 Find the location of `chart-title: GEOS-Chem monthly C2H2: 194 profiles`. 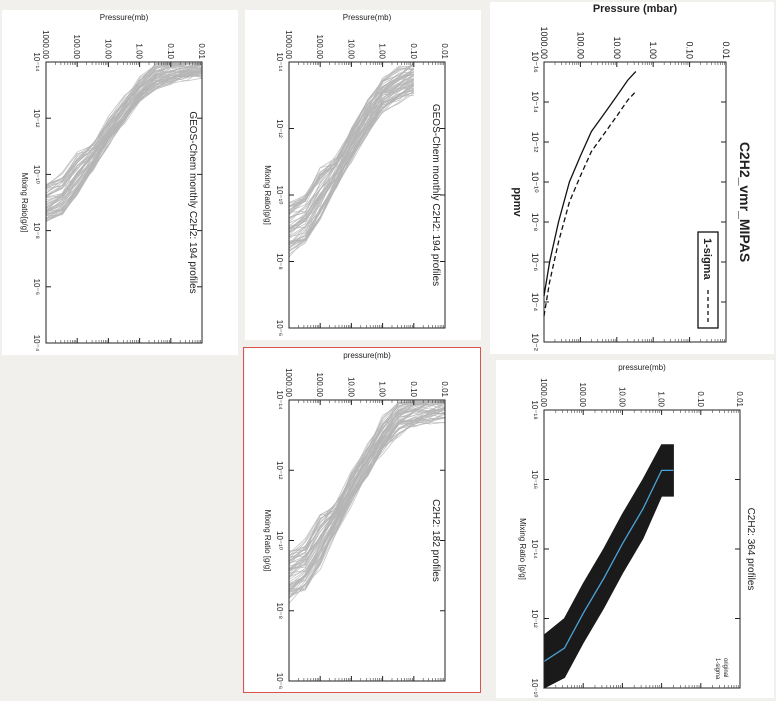

chart-title: GEOS-Chem monthly C2H2: 194 profiles is located at coordinates (435, 195).